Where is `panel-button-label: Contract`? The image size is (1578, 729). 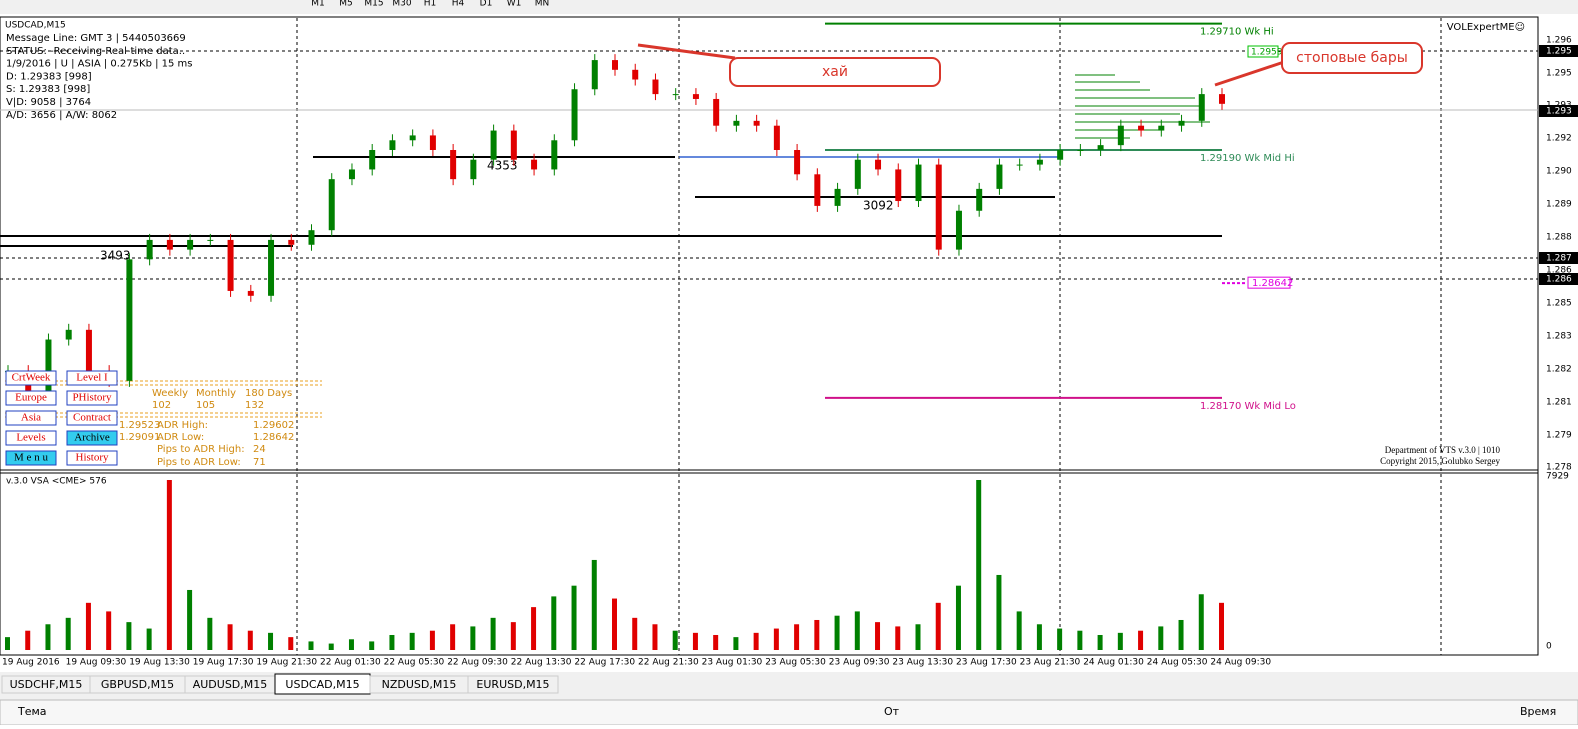 panel-button-label: Contract is located at coordinates (92, 418).